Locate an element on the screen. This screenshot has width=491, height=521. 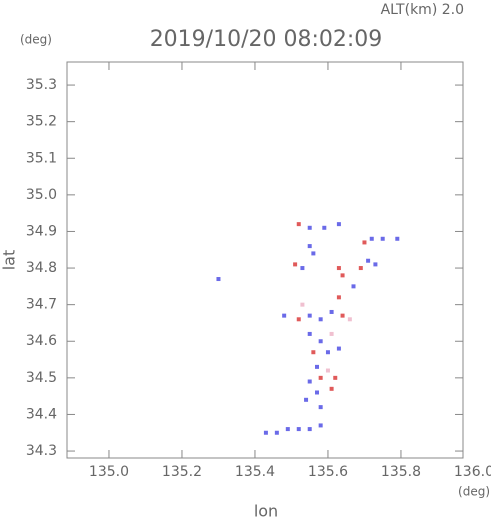
x-tick-label: 135.4 is located at coordinates (255, 472).